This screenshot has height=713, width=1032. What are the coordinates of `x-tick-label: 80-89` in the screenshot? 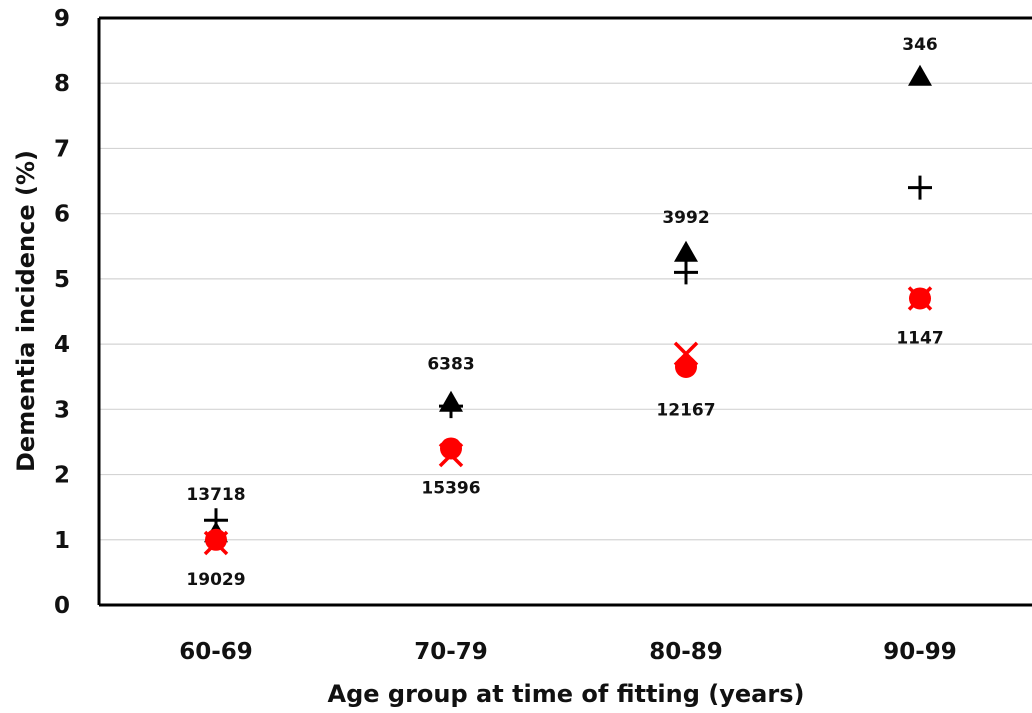 It's located at (686, 652).